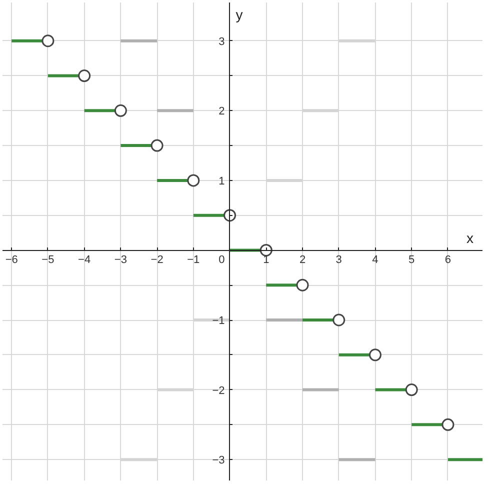  What do you see at coordinates (48, 260) in the screenshot?
I see `x-tick-label: −5` at bounding box center [48, 260].